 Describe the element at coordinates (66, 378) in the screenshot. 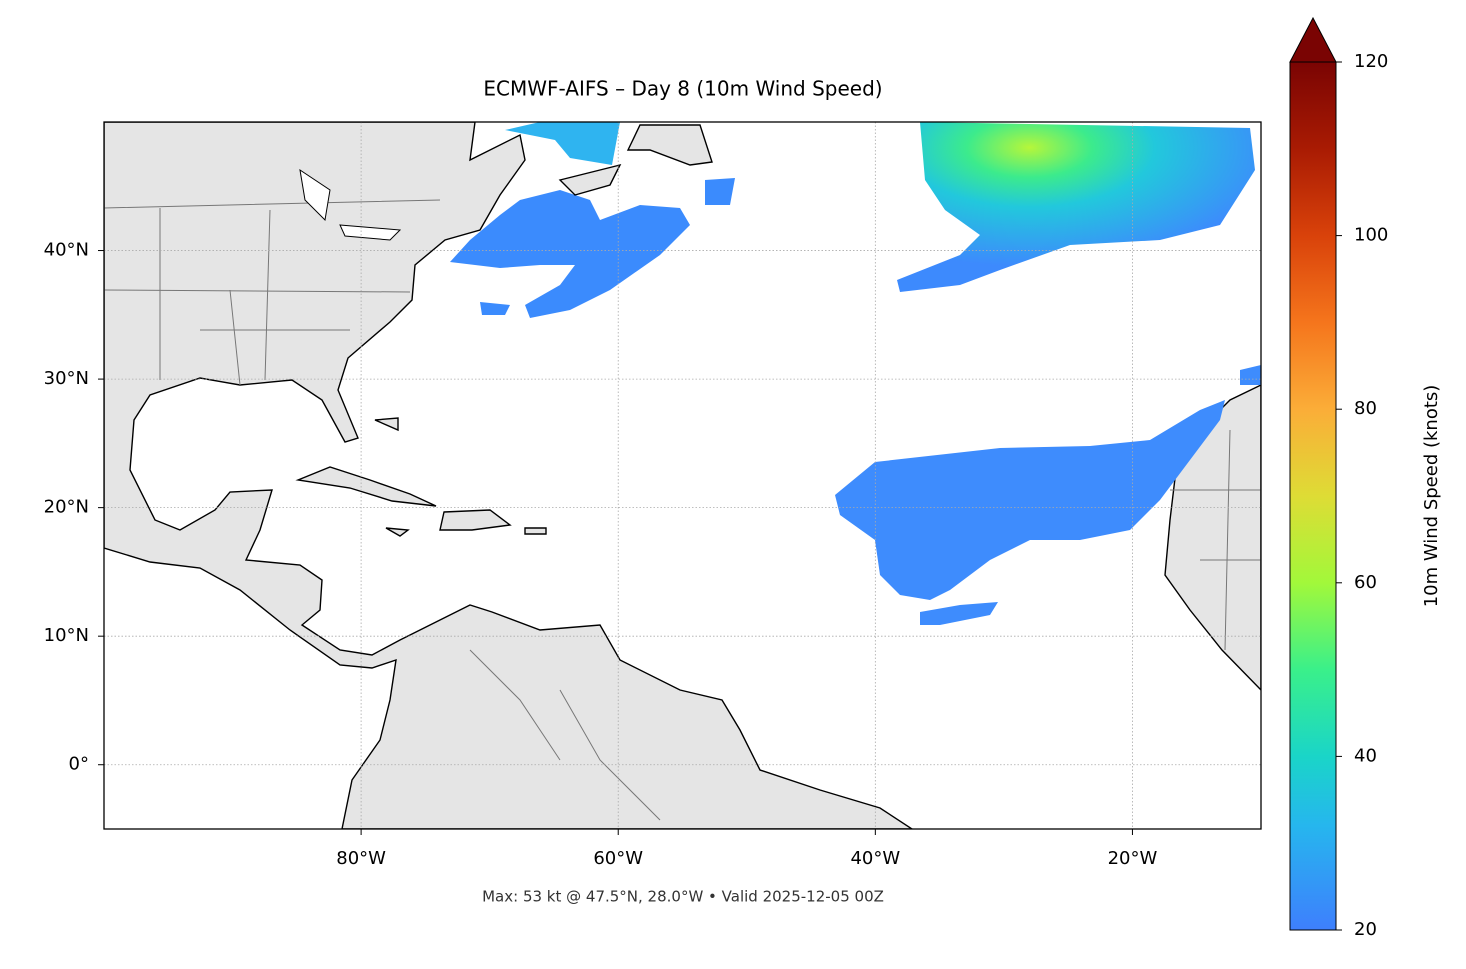

I see `lat-tick-label: 30°N` at that location.